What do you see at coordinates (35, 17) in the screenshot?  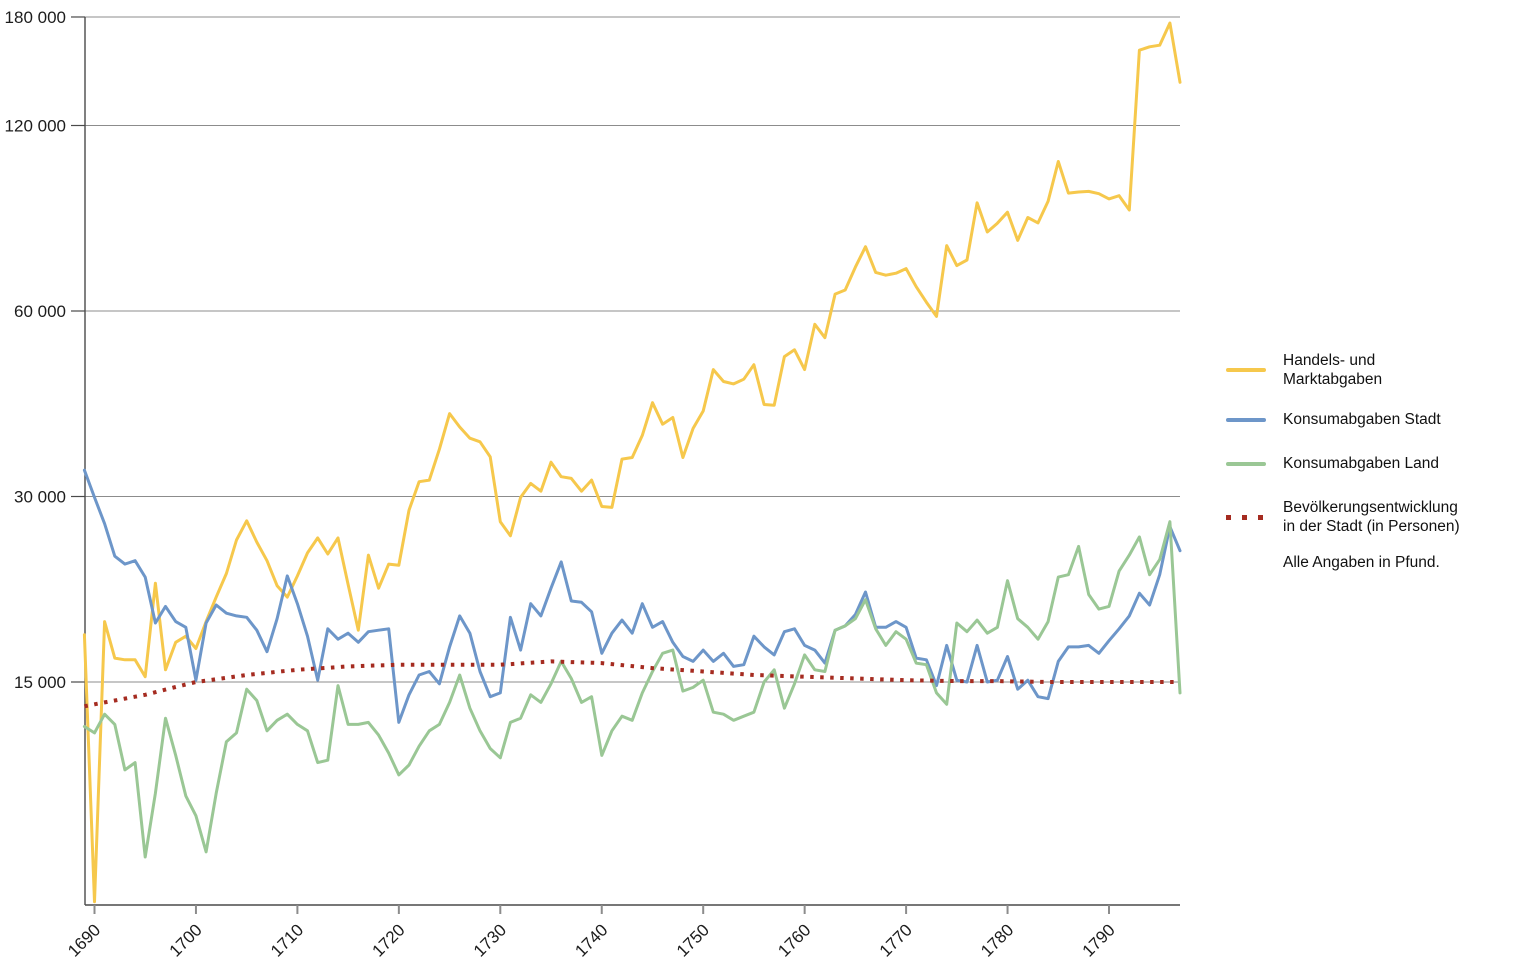 I see `y-axis-label: 180 000` at bounding box center [35, 17].